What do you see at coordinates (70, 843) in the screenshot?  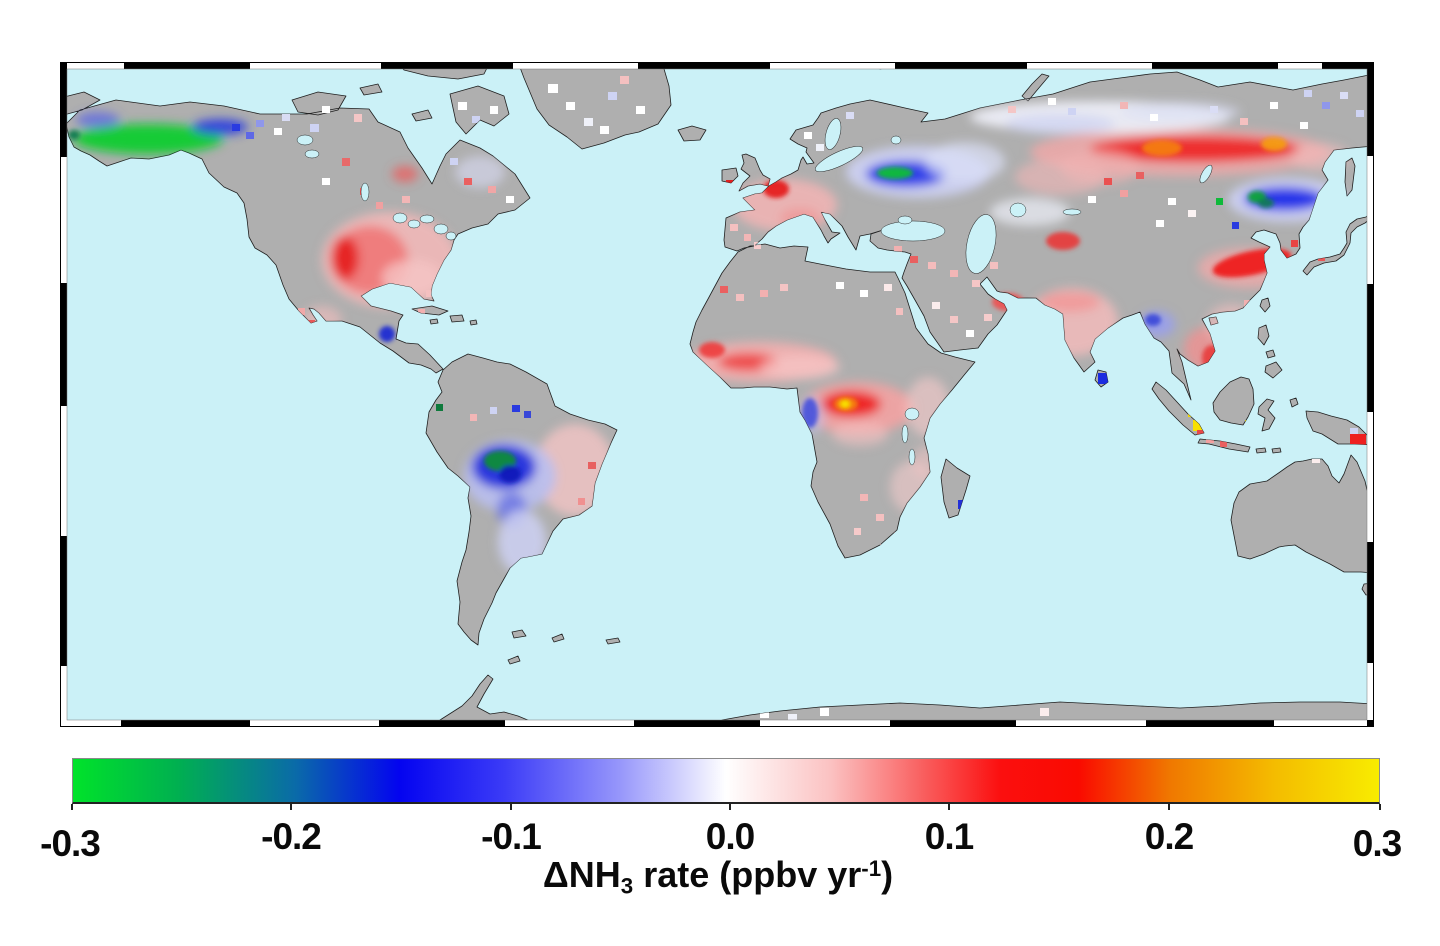 I see `colorbar-tick-label: -0.3` at bounding box center [70, 843].